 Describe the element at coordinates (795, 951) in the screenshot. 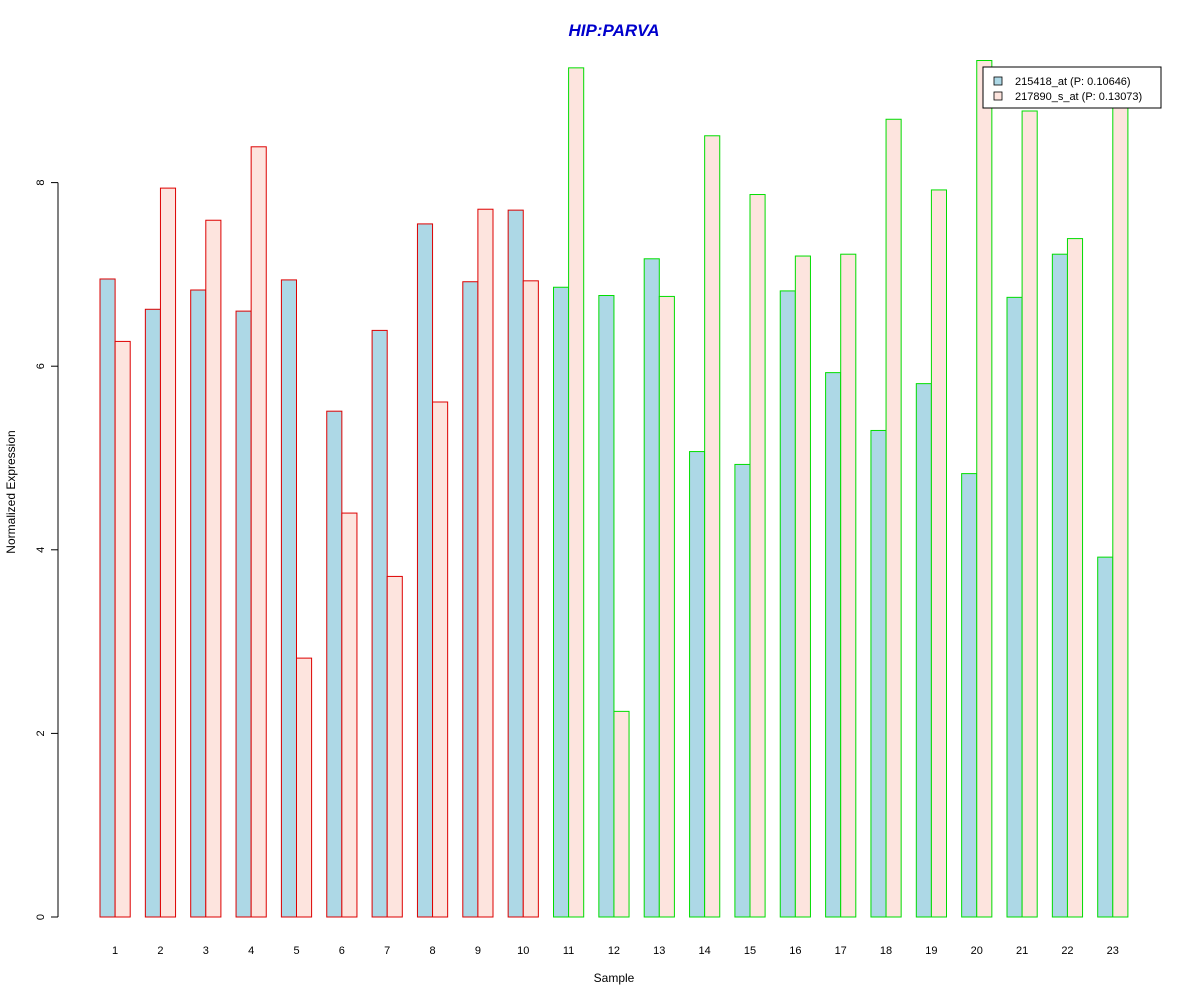

I see `x-tick-label: 16` at that location.